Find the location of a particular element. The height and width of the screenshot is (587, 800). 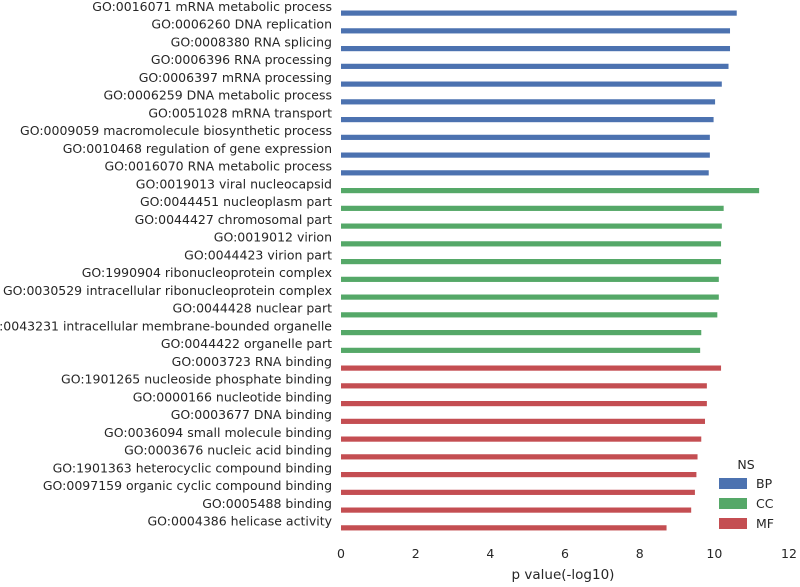

legend-label: BP is located at coordinates (764, 483).